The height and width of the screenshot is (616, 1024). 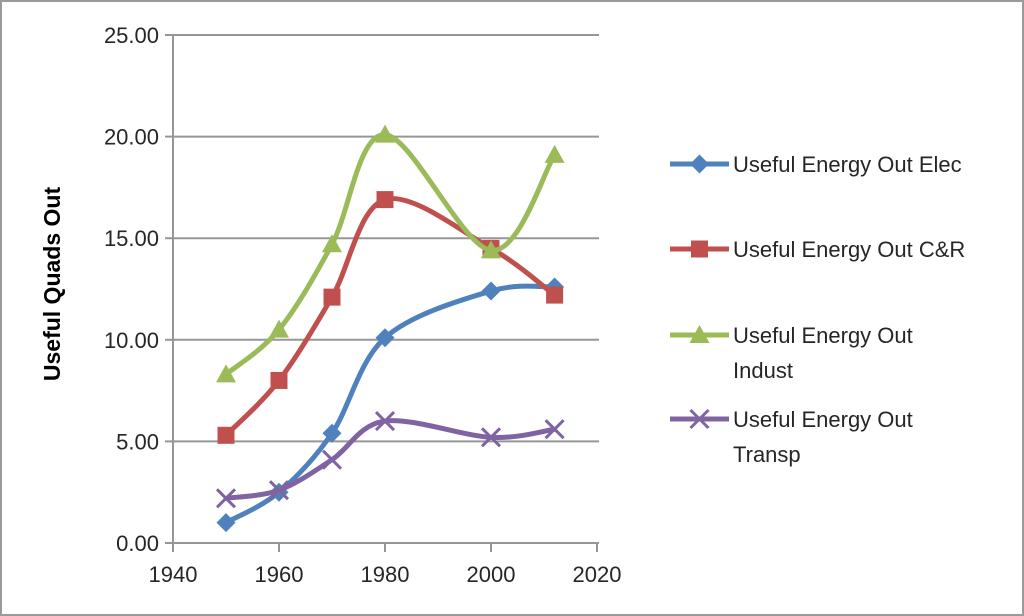 I want to click on x-tick-label: 2000, so click(x=491, y=574).